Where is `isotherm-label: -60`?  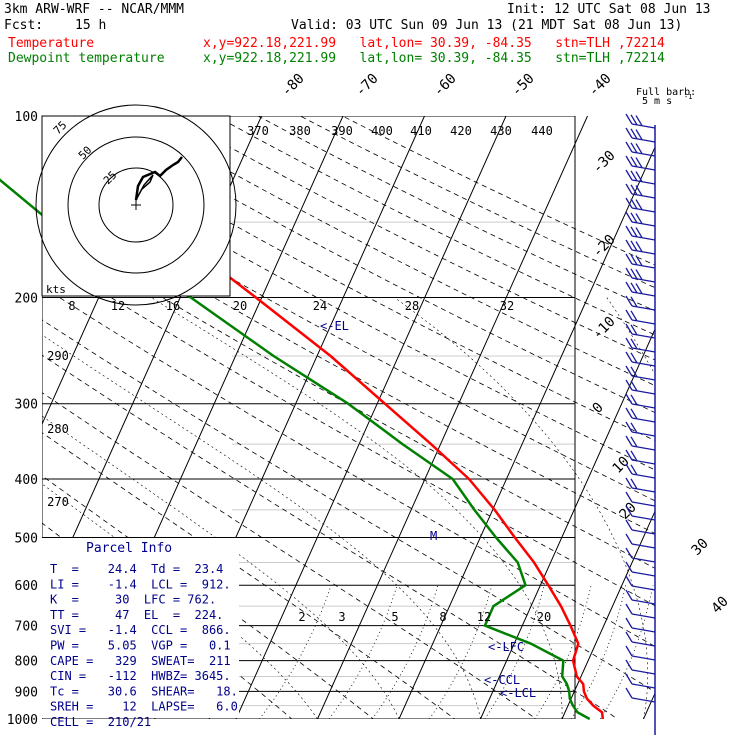 isotherm-label: -60 is located at coordinates (445, 85).